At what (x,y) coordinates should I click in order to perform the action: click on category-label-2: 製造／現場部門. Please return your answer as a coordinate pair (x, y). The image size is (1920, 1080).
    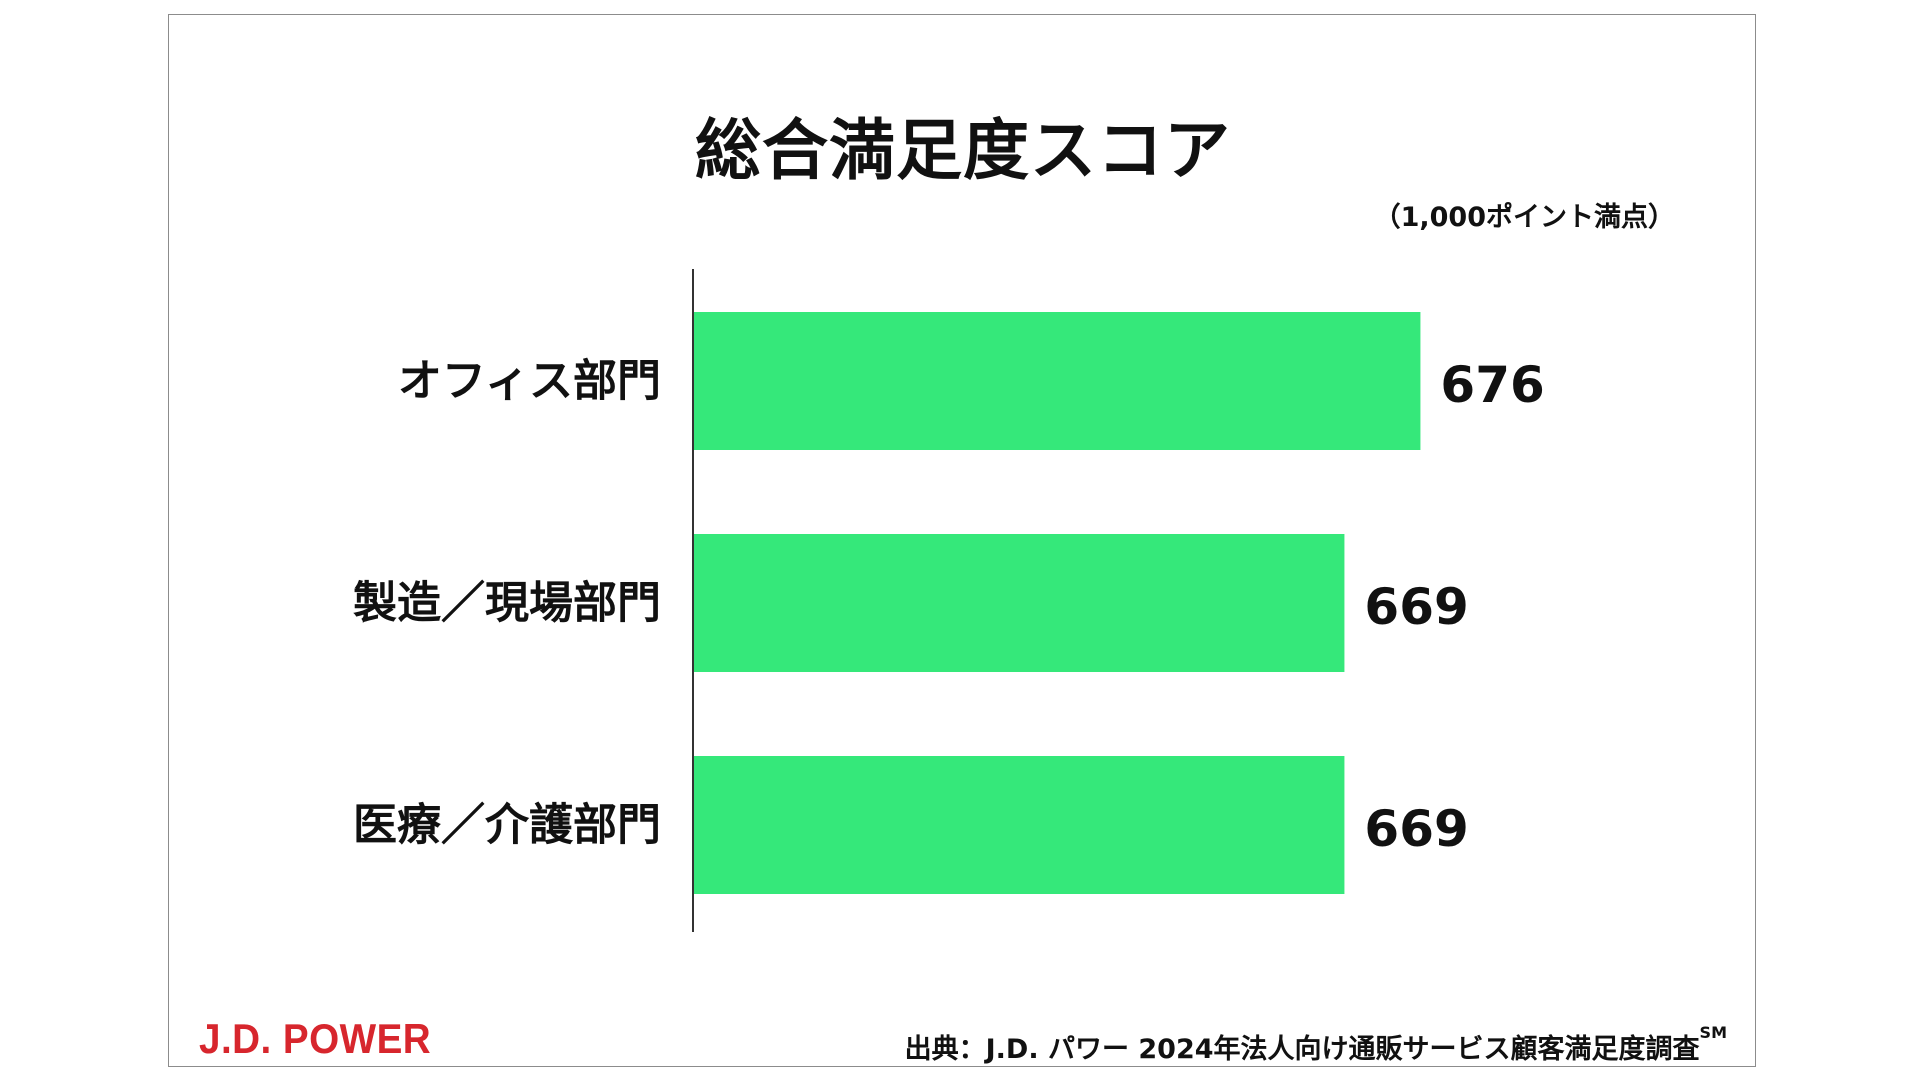
    Looking at the image, I should click on (507, 603).